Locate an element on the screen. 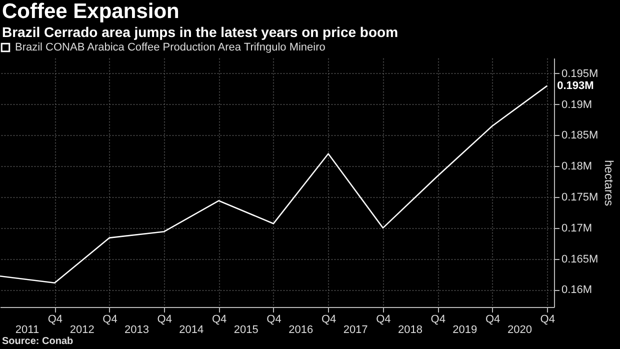 This screenshot has width=620, height=349. source-note: Source: Conab is located at coordinates (38, 342).